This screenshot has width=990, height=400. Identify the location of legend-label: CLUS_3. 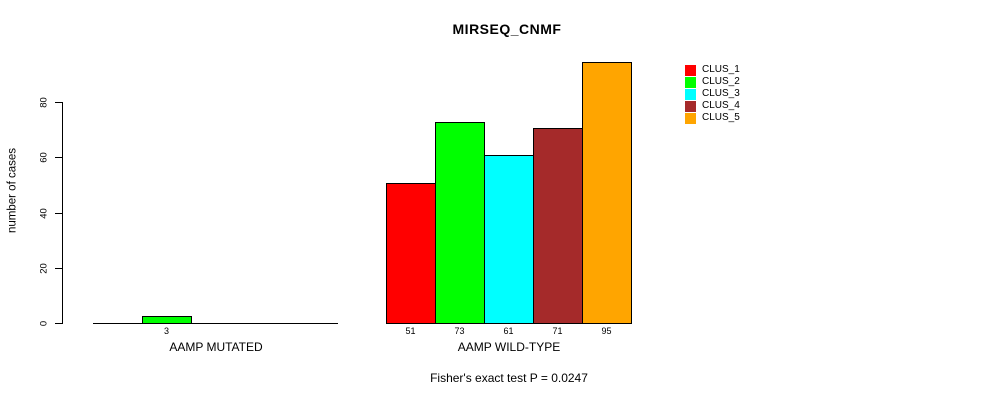
(721, 93).